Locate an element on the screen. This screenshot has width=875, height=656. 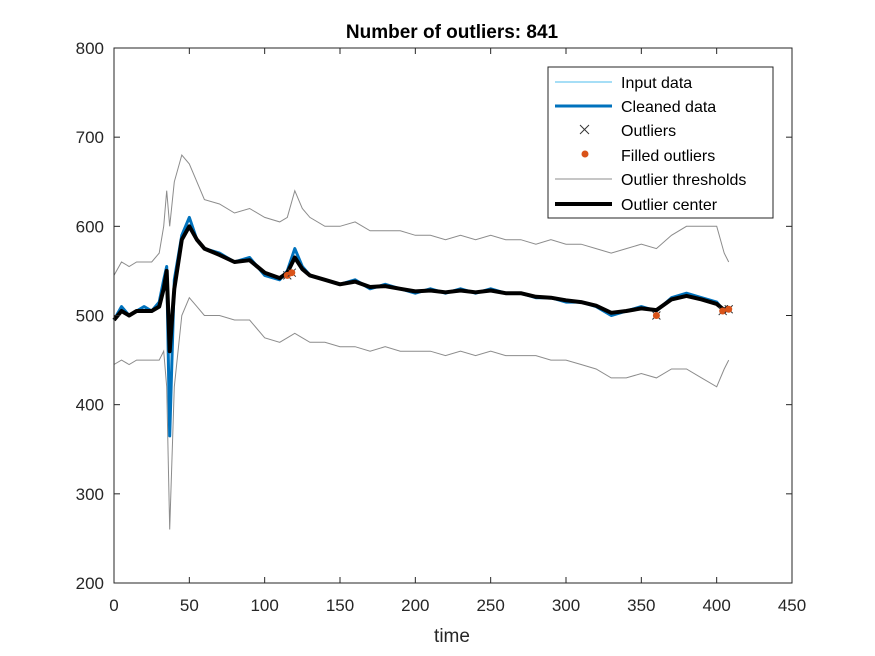
x-tick-label: 250 is located at coordinates (490, 605).